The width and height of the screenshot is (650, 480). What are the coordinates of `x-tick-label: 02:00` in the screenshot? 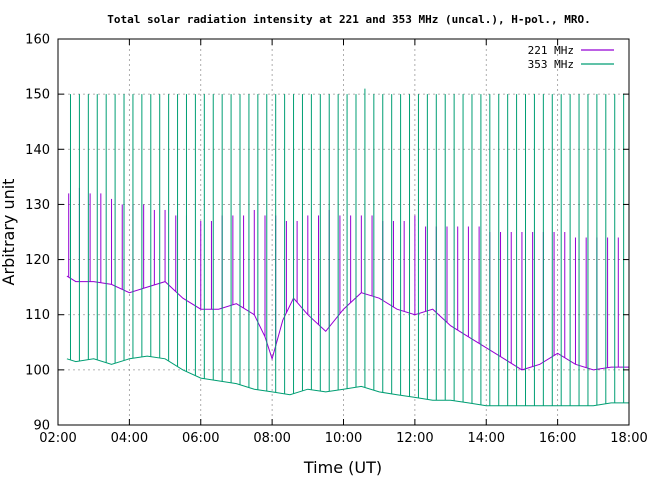 It's located at (57, 438).